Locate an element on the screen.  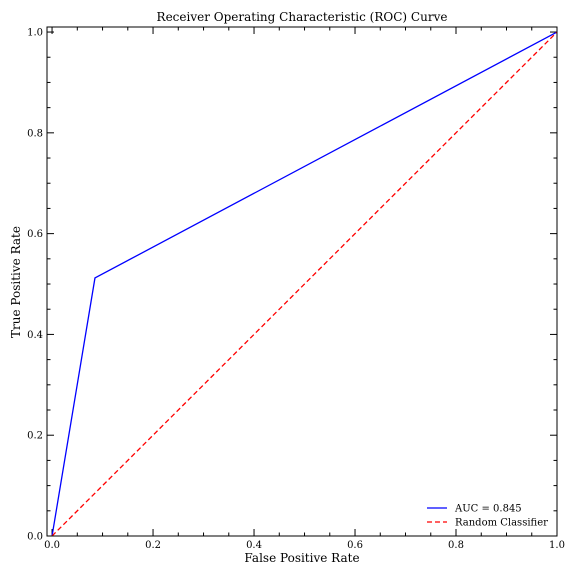
x-tick-label: 0.4 is located at coordinates (254, 545).